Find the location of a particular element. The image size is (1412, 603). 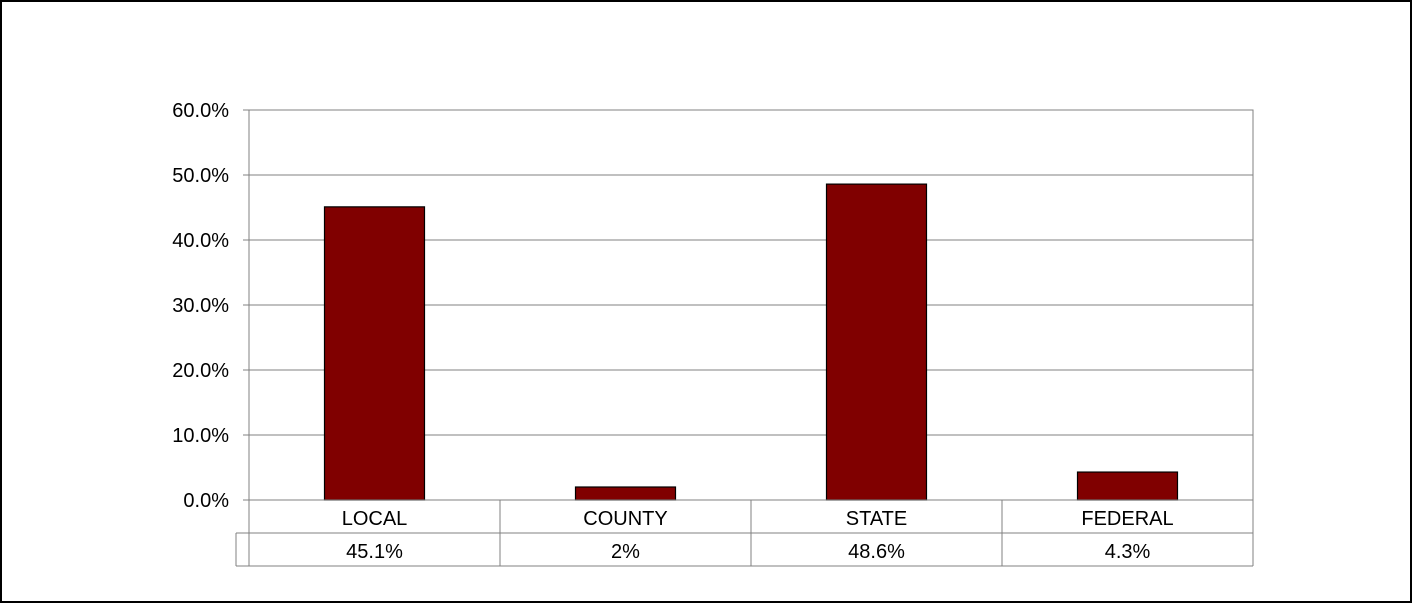

x-category-label: LOCAL is located at coordinates (375, 519).